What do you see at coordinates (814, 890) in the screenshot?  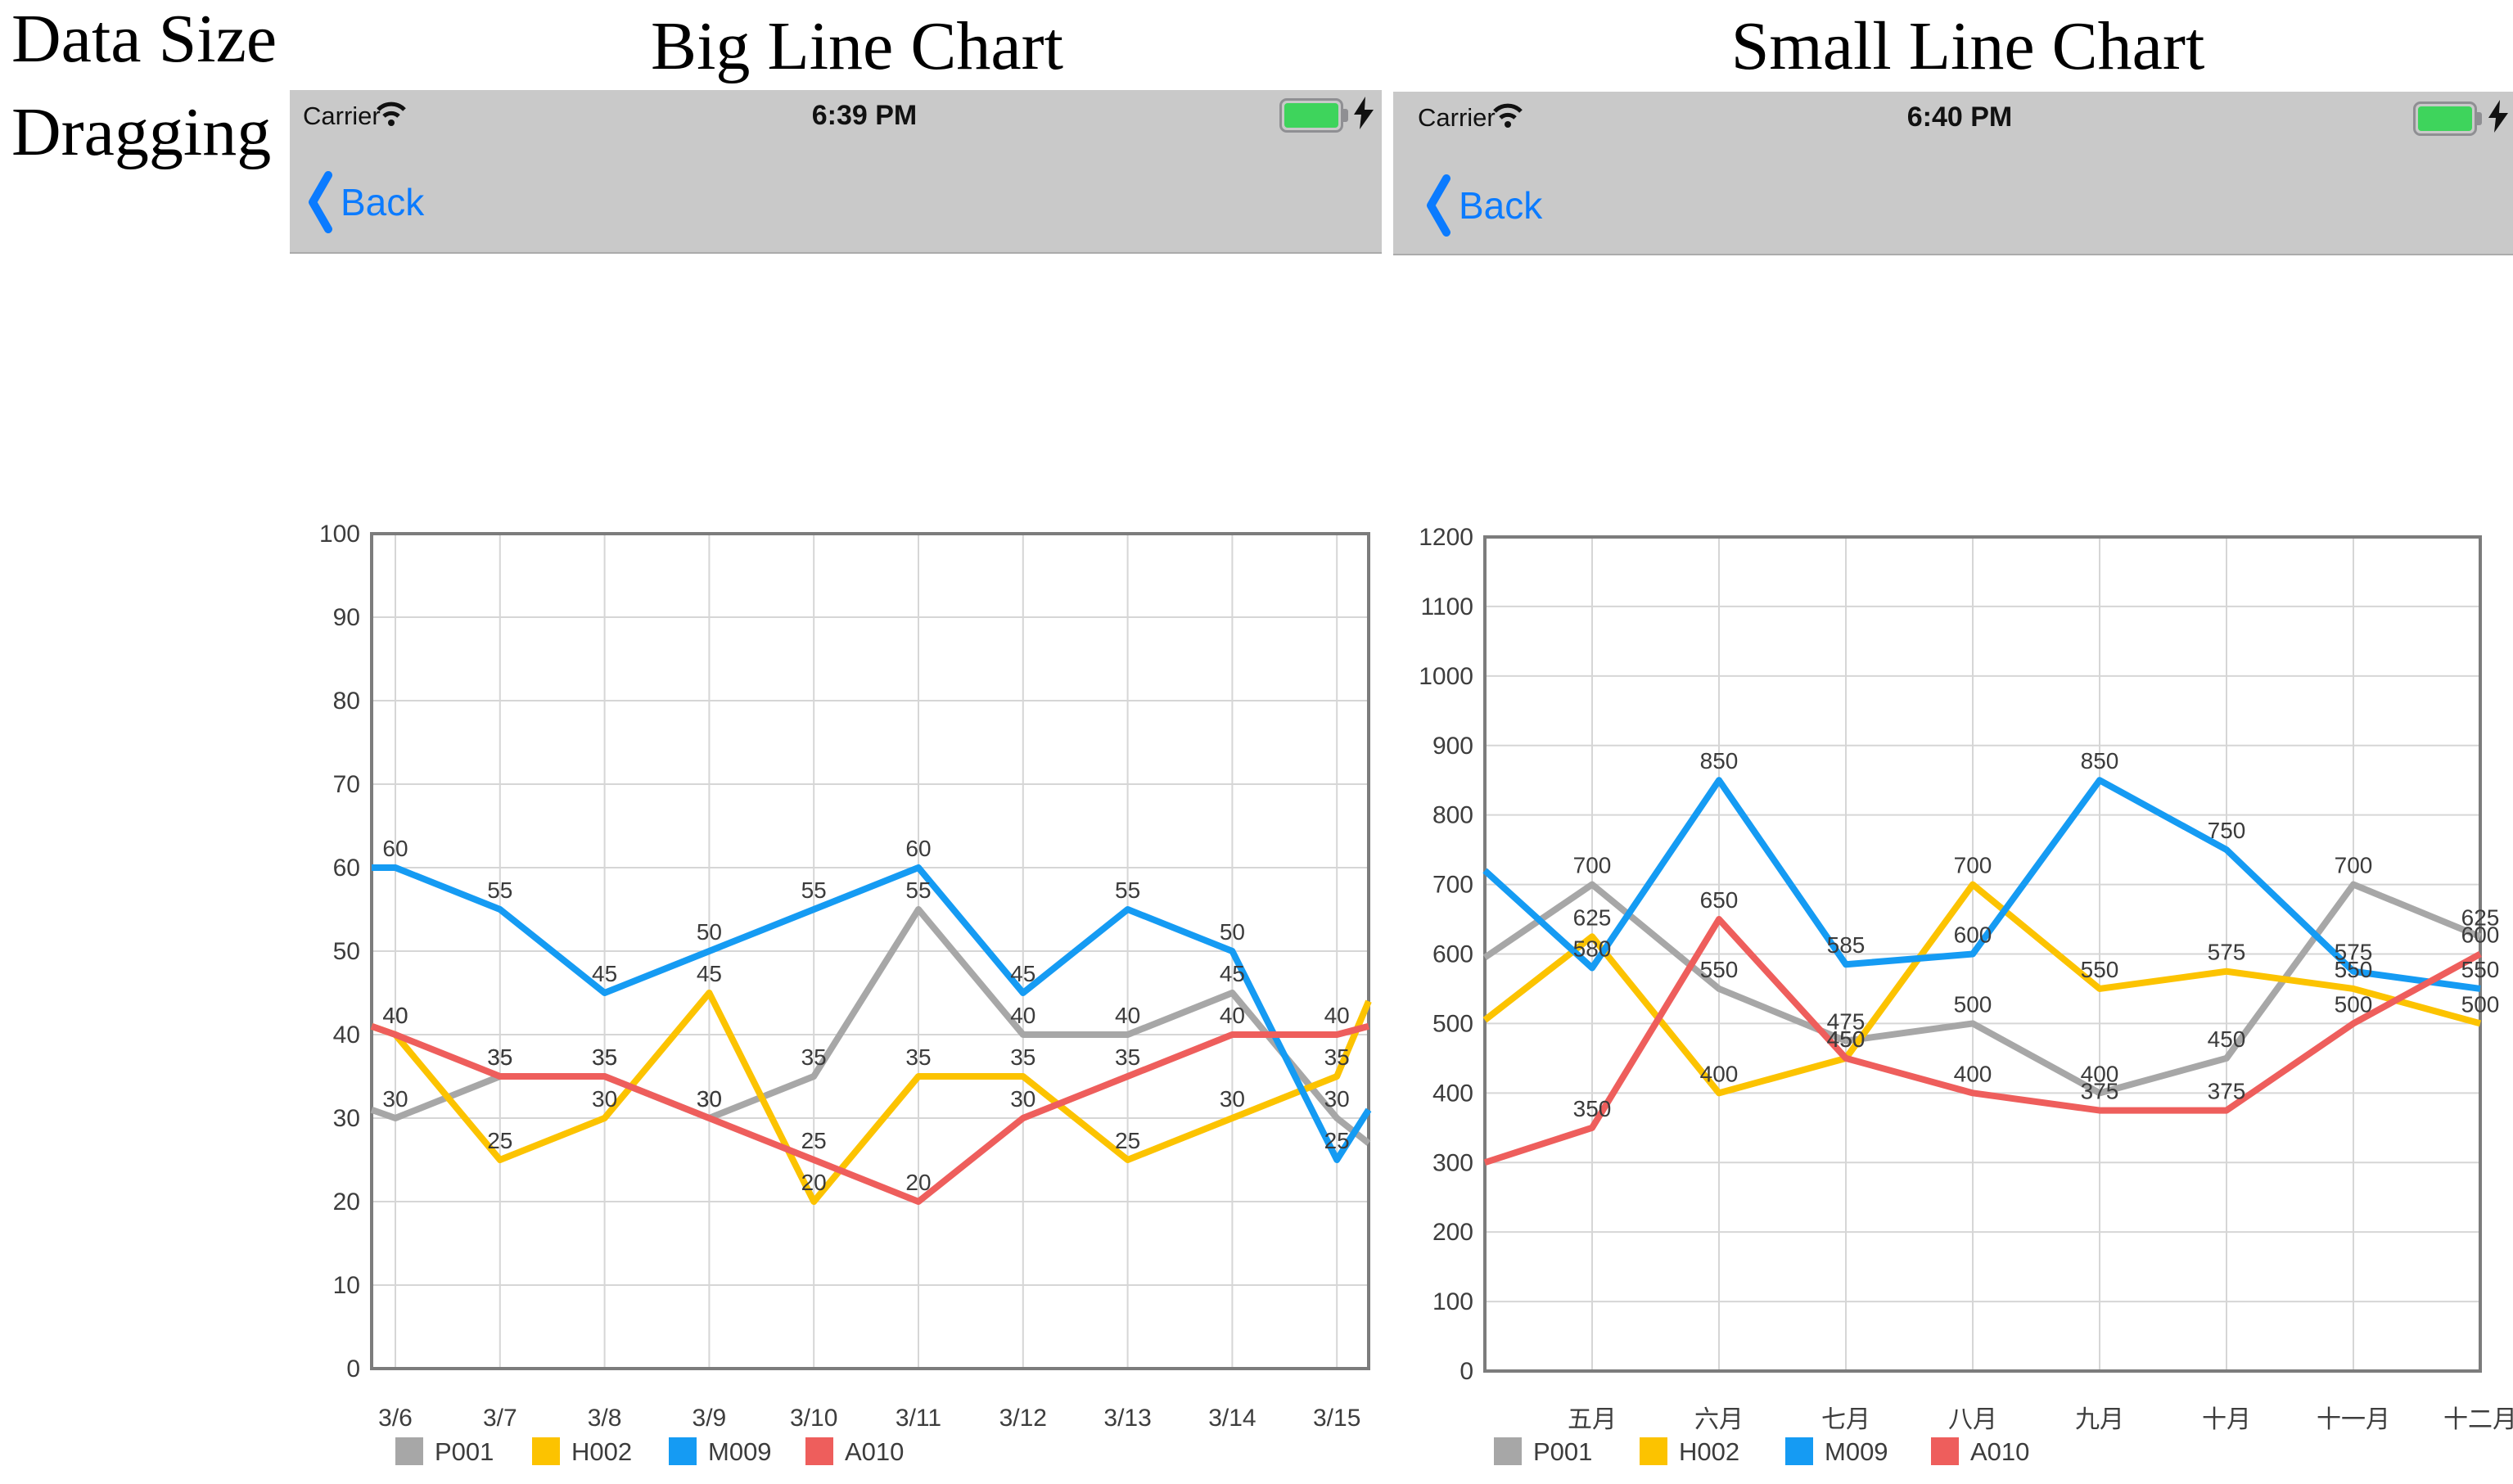 I see `svg-text: 55` at bounding box center [814, 890].